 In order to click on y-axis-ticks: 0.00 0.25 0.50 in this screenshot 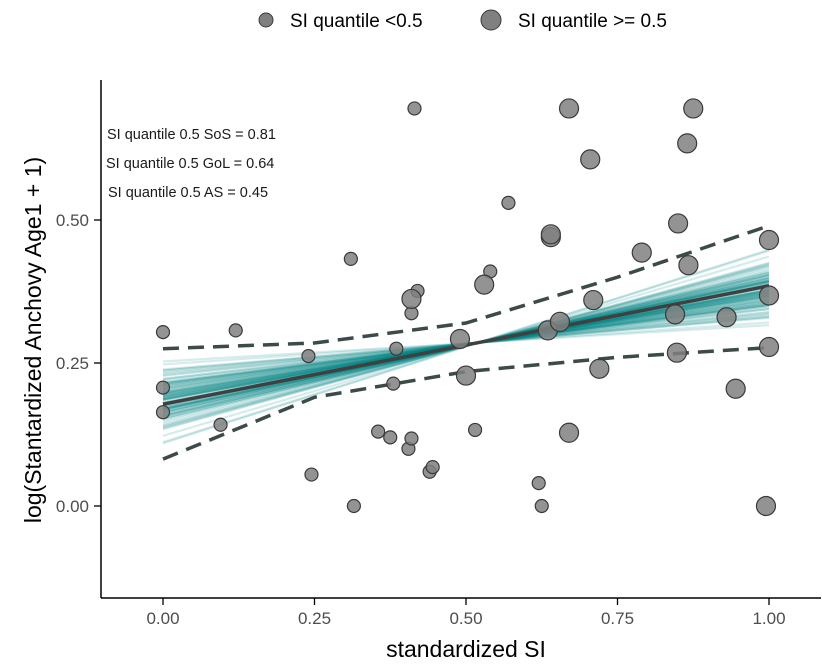, I will do `click(78, 363)`.